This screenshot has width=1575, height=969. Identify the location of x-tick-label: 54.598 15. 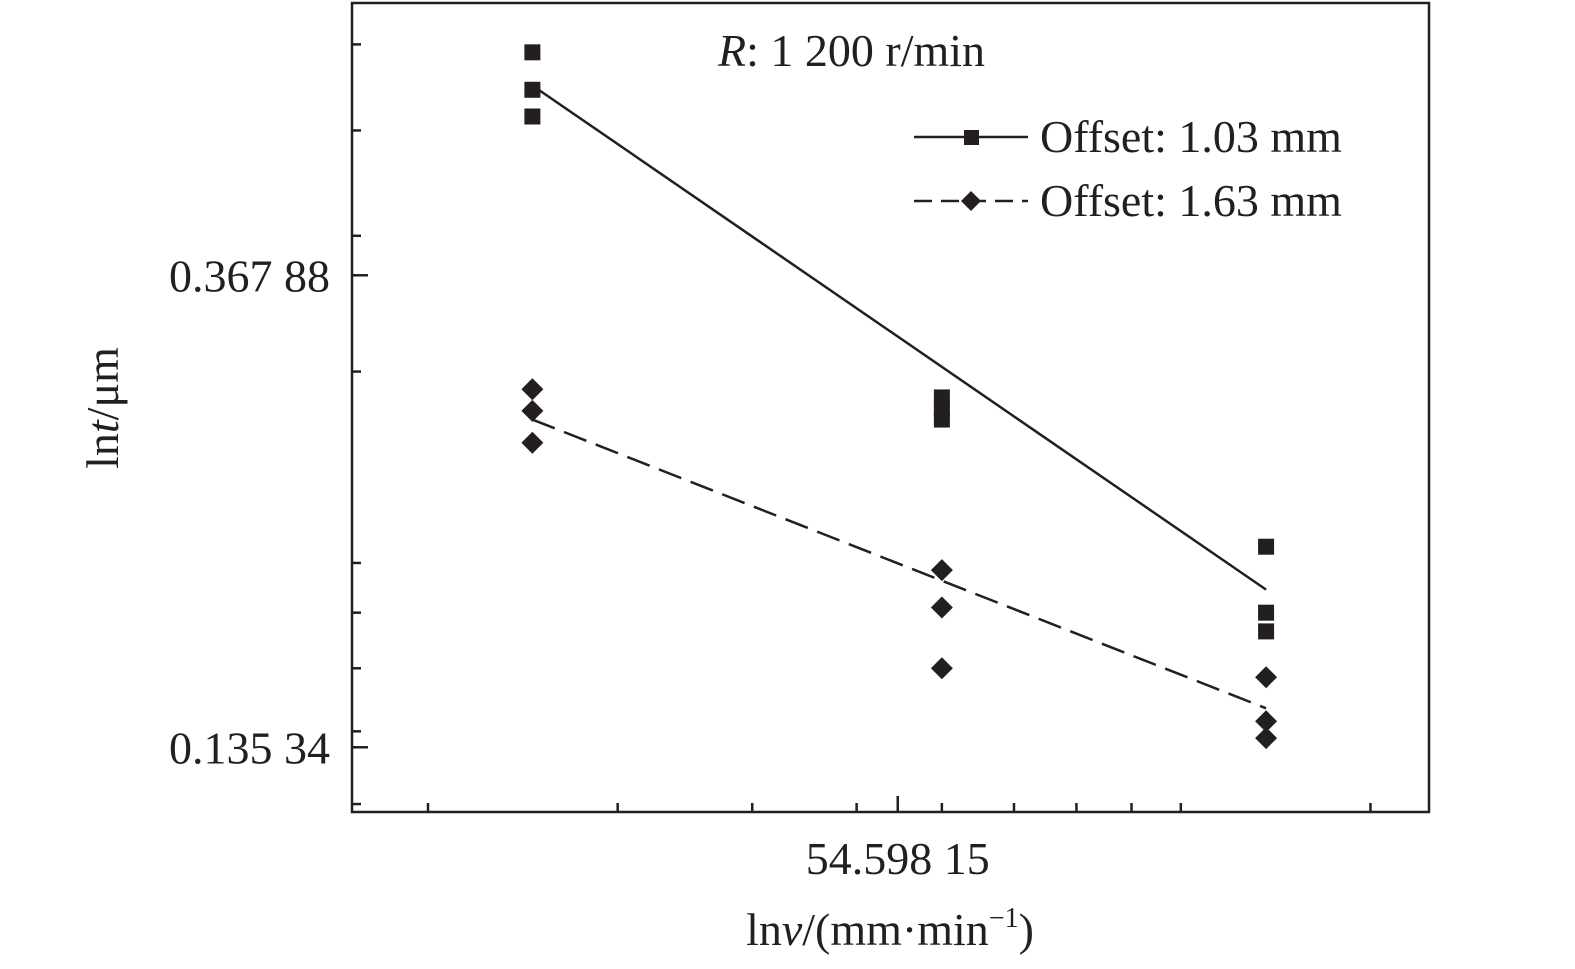
(898, 858).